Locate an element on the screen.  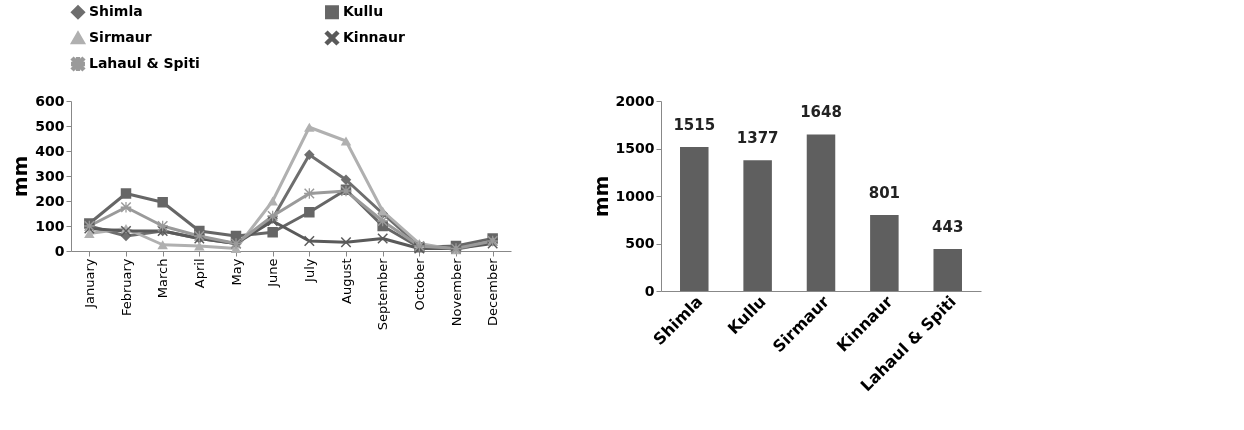
data-label: 1515 is located at coordinates (694, 125).